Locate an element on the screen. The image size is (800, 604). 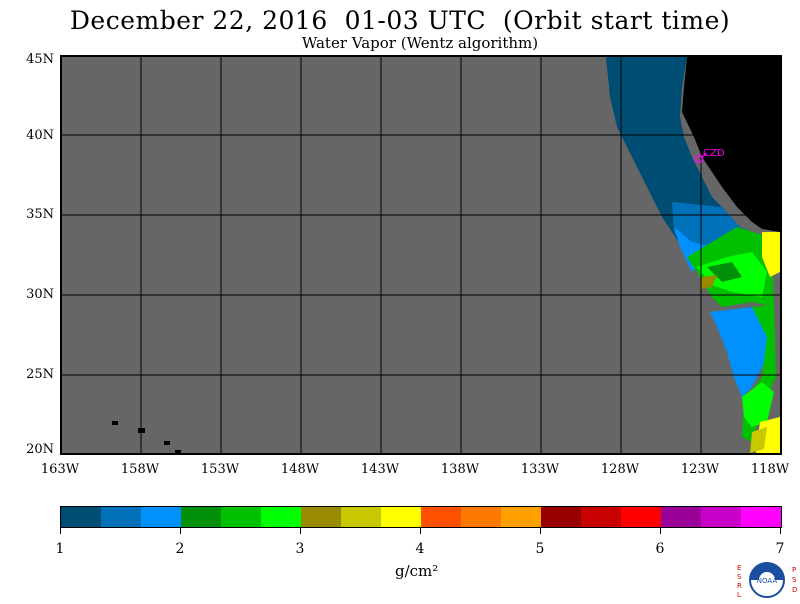
lon-label-138w: 138W is located at coordinates (460, 469).